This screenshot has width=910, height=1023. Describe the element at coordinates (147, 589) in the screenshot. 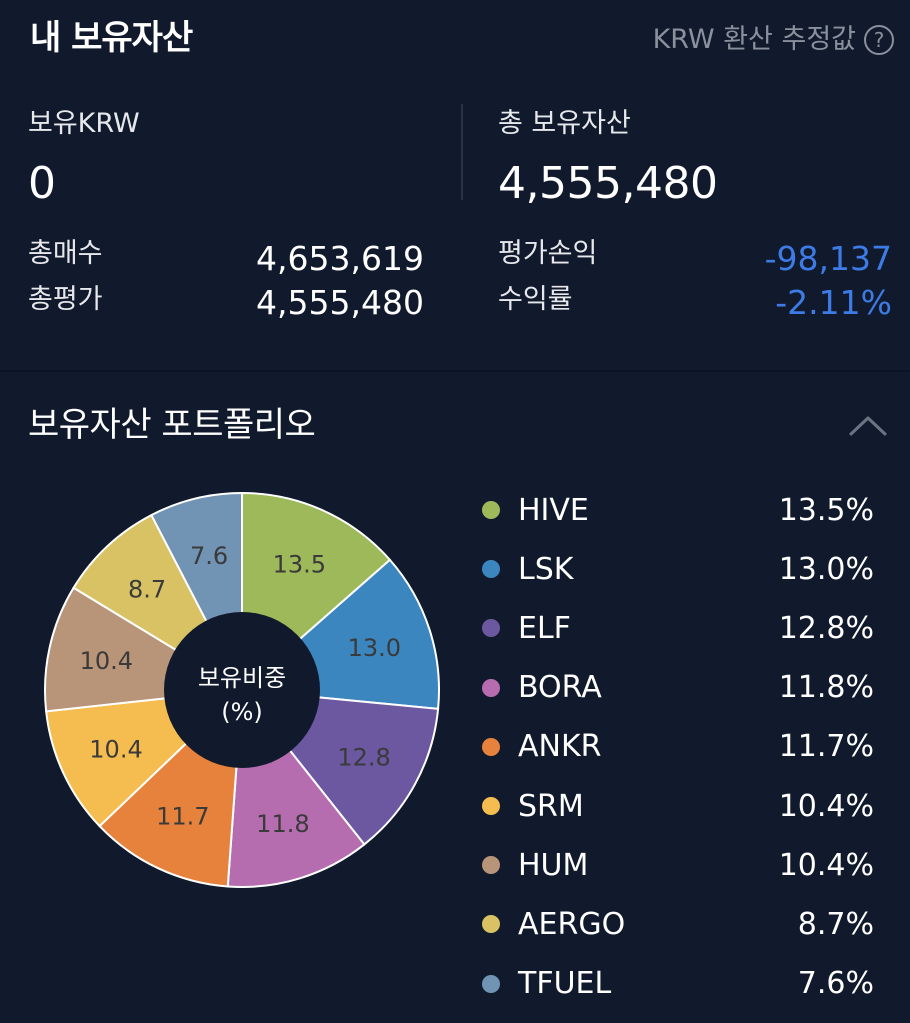

I see `donut-slice-label-aergo: 8.7` at that location.